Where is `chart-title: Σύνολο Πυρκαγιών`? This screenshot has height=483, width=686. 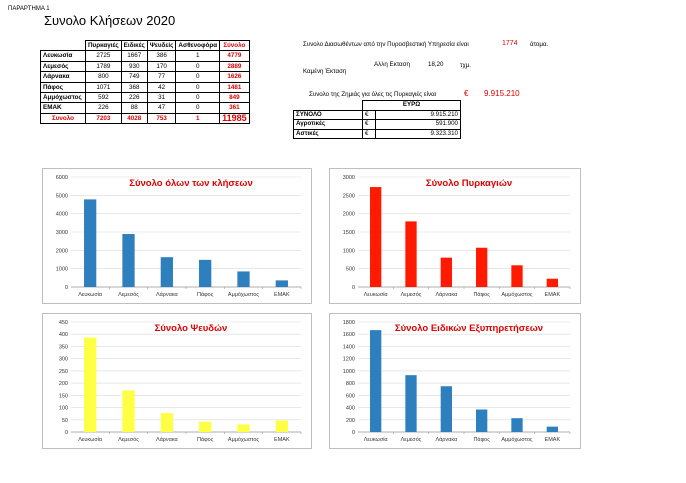 chart-title: Σύνολο Πυρκαγιών is located at coordinates (469, 183).